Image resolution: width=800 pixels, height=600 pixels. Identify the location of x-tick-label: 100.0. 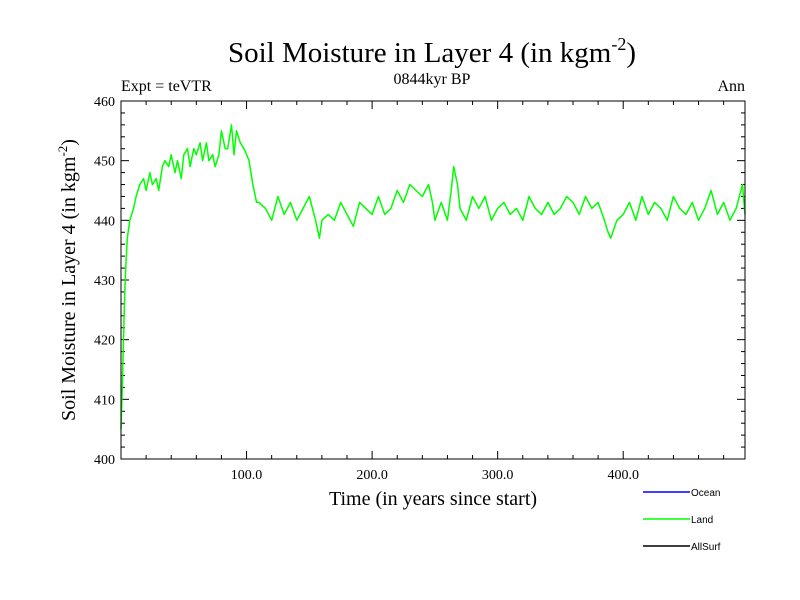
(247, 475).